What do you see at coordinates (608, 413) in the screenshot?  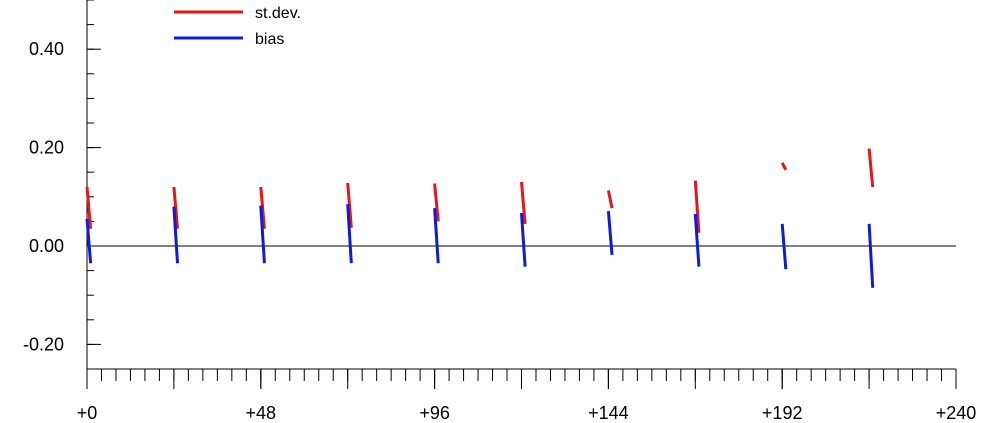 I see `x-tick-label: +144` at bounding box center [608, 413].